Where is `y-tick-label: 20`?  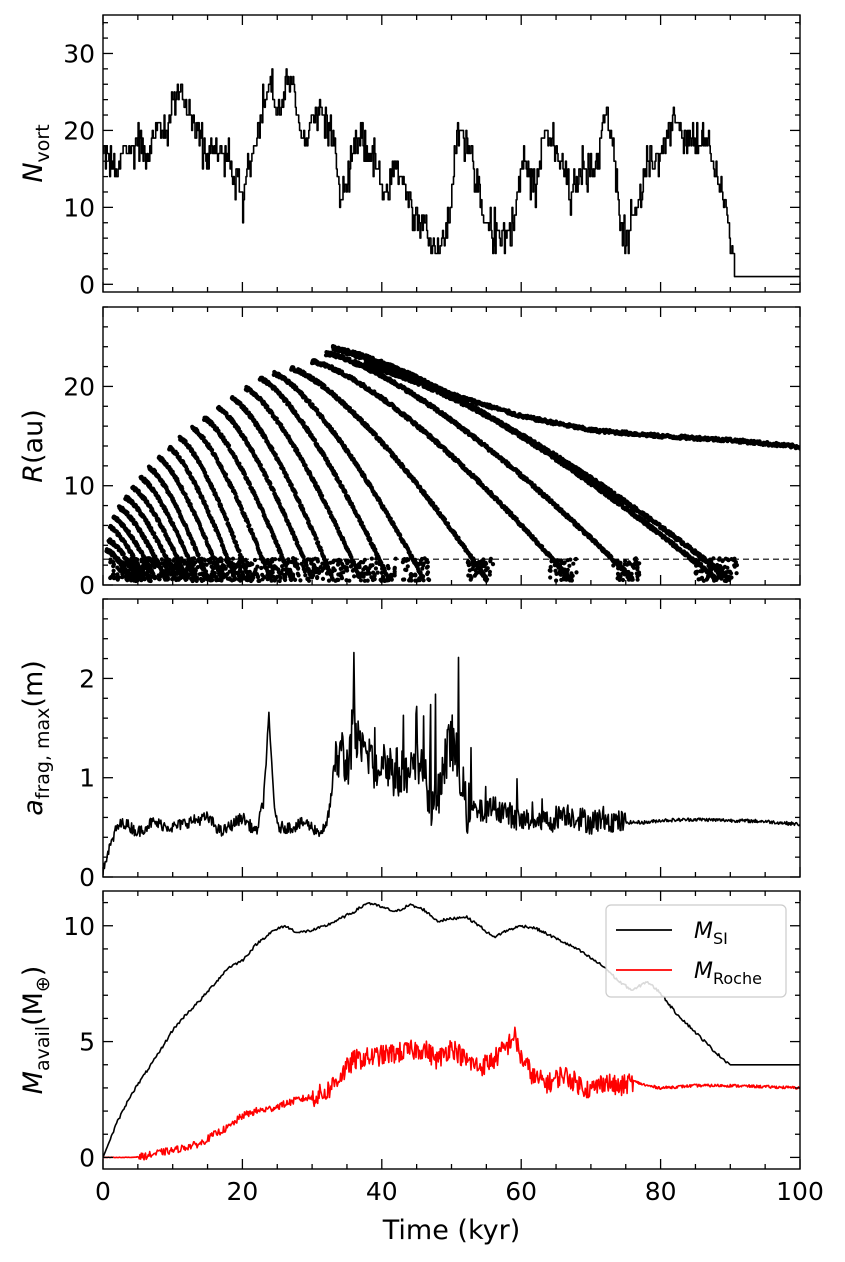
y-tick-label: 20 is located at coordinates (79, 130).